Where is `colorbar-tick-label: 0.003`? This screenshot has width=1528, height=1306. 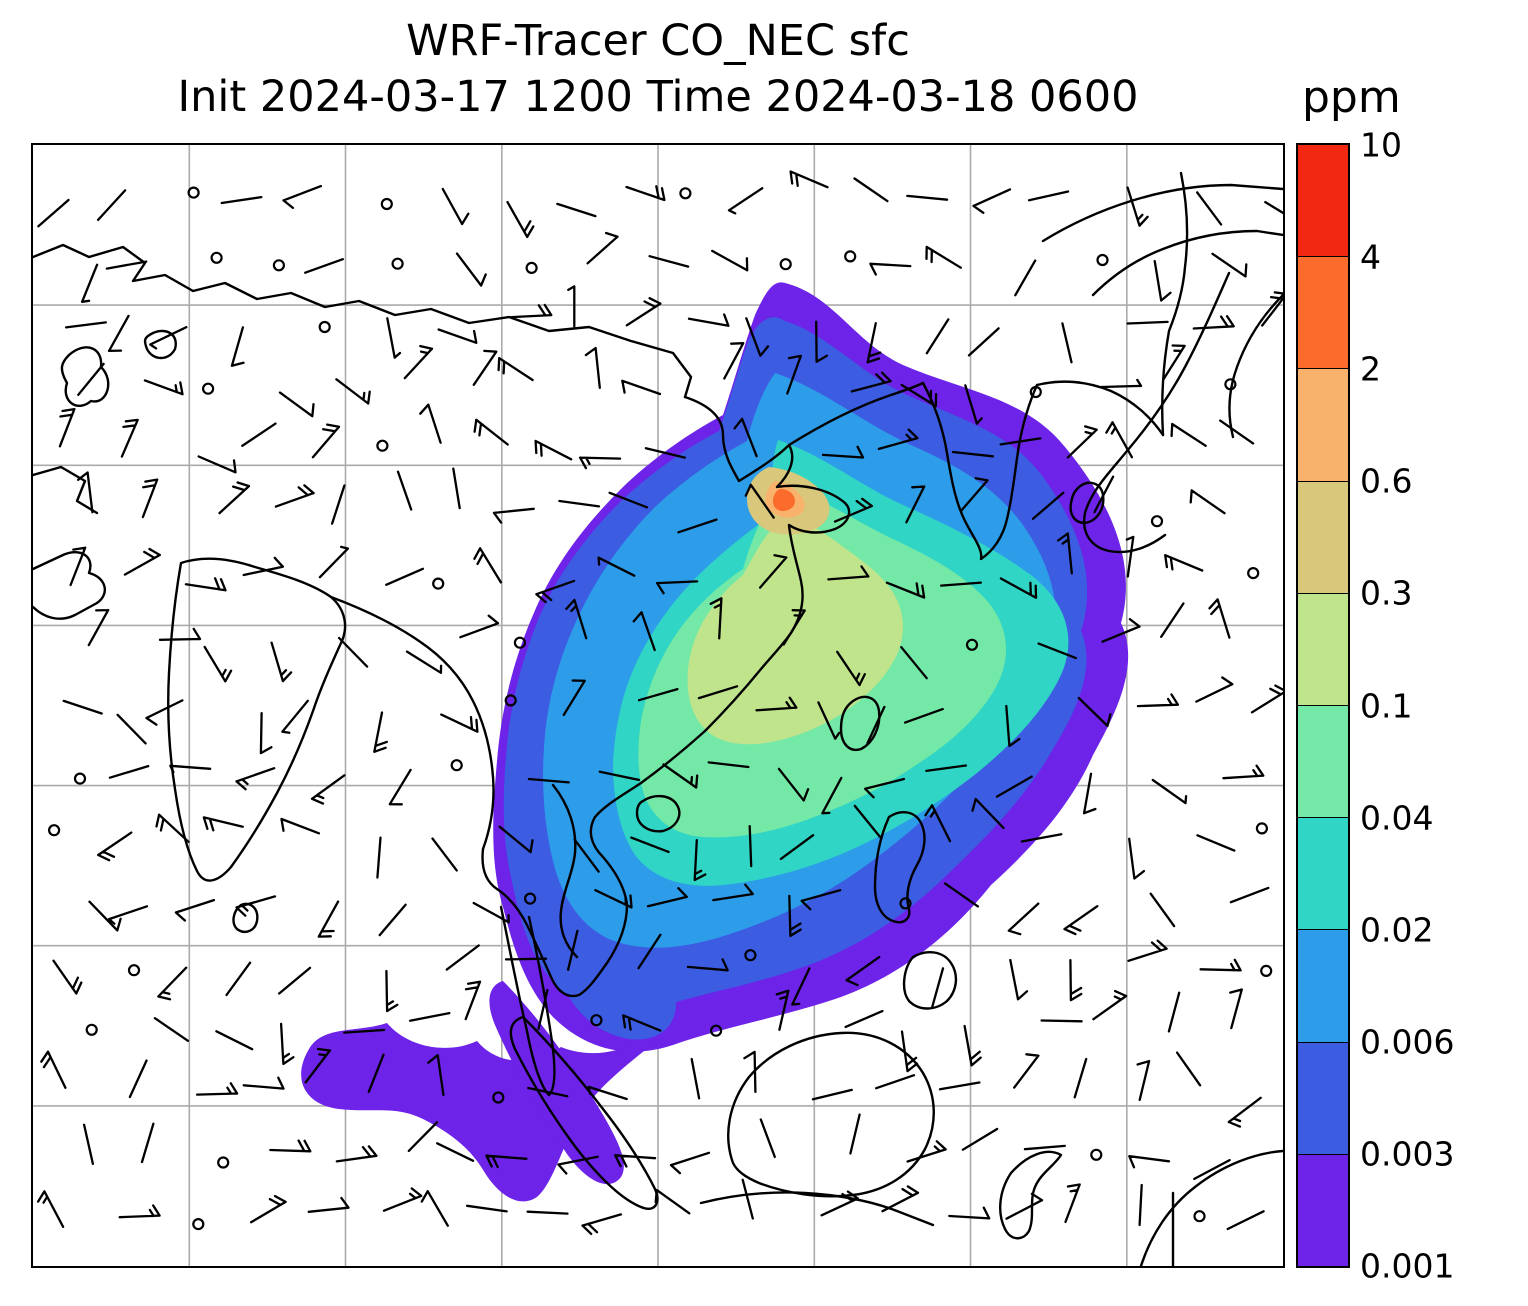
colorbar-tick-label: 0.003 is located at coordinates (1407, 1154).